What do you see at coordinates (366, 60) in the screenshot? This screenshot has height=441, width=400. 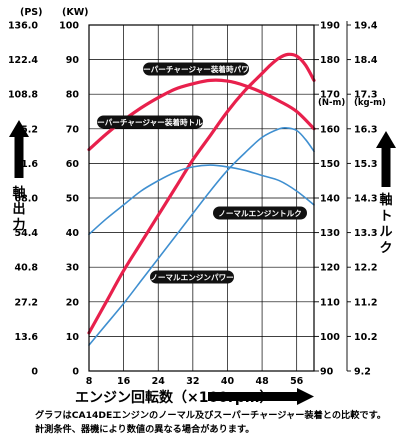 I see `kgm-tick-label: 18.4` at bounding box center [366, 60].